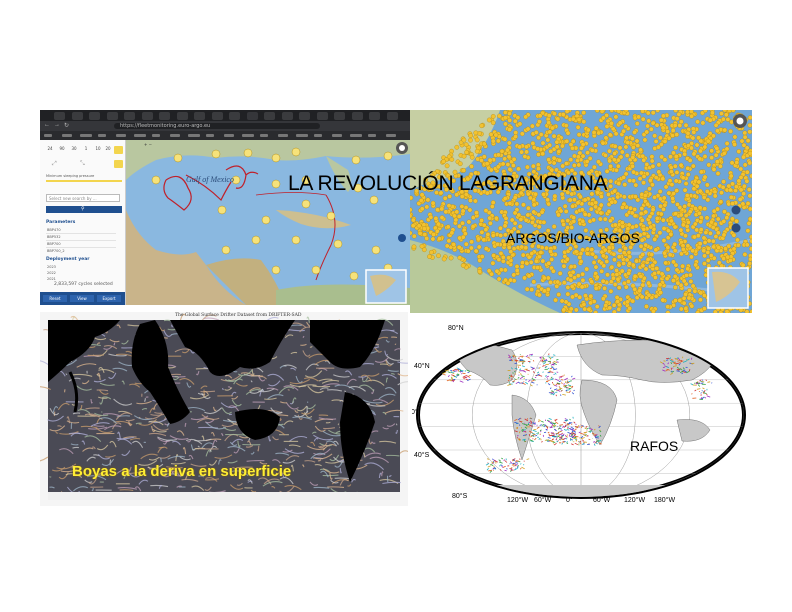 This screenshot has width=792, height=612. Describe the element at coordinates (84, 209) in the screenshot. I see `search-button: ⚲` at that location.